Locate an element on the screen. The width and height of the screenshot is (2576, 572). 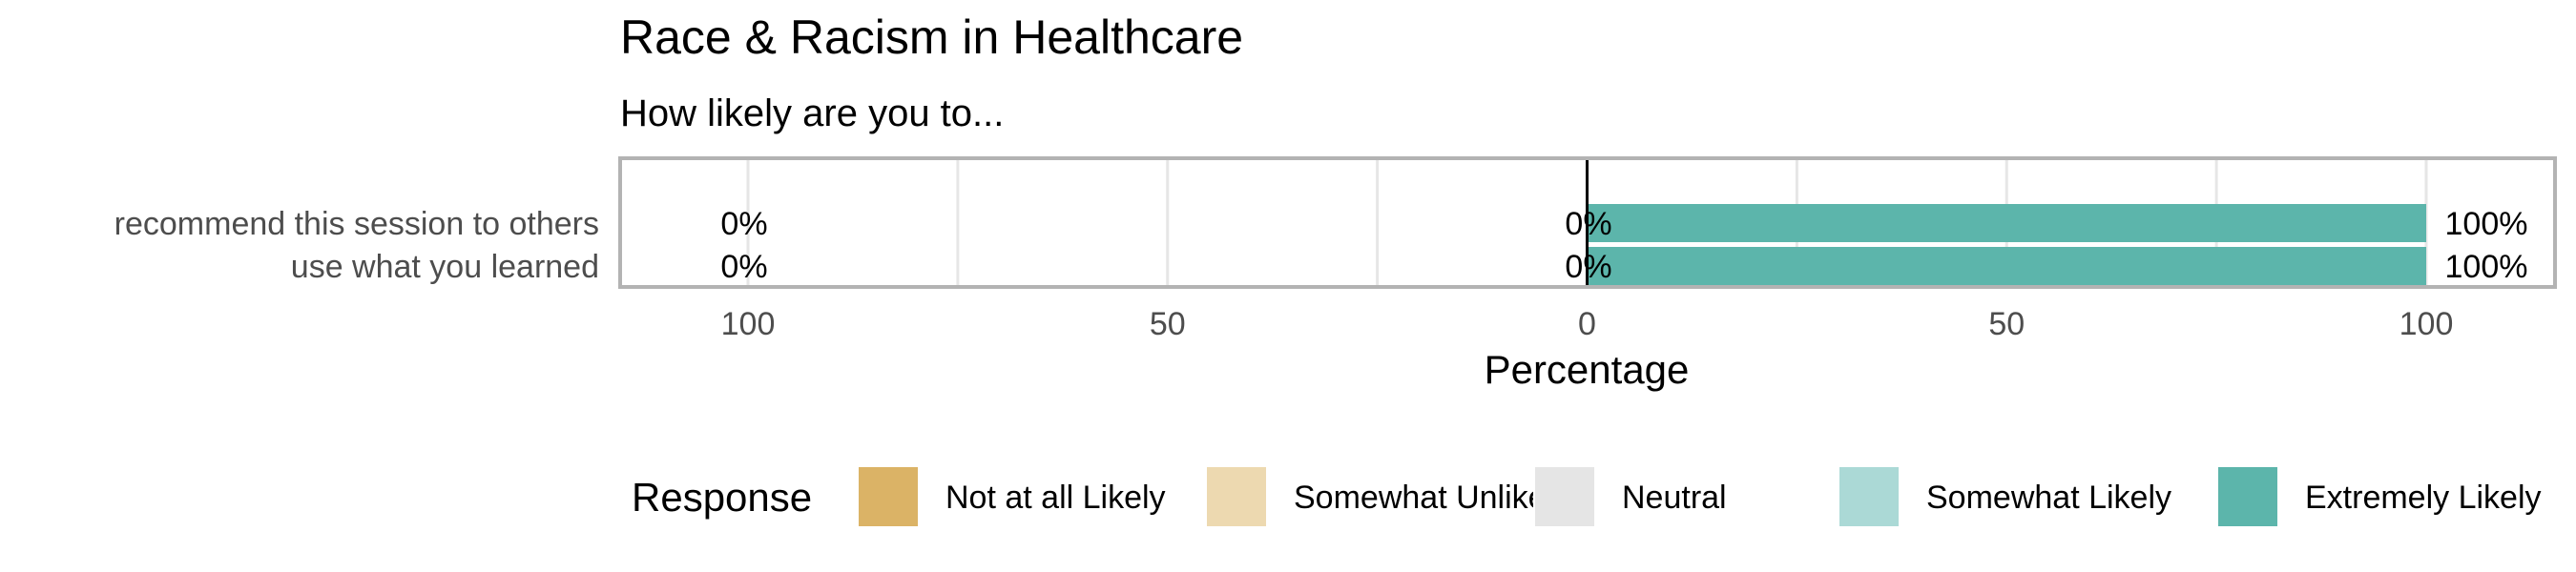
chart-title: Race & Racism in Healthcare is located at coordinates (931, 37).